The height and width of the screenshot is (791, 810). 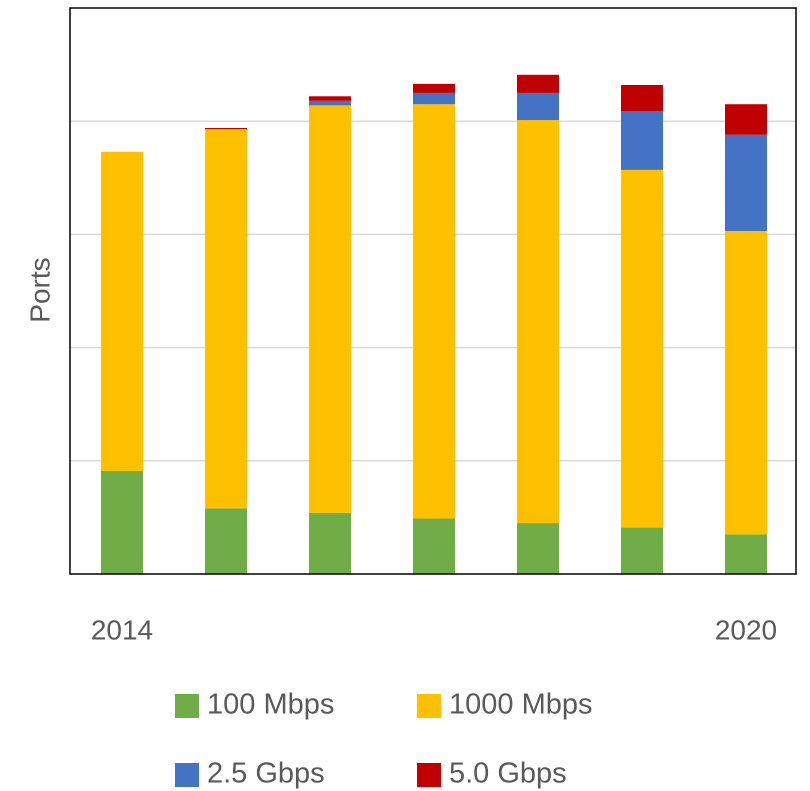 What do you see at coordinates (266, 774) in the screenshot?
I see `legend-label: 2.5 Gbps` at bounding box center [266, 774].